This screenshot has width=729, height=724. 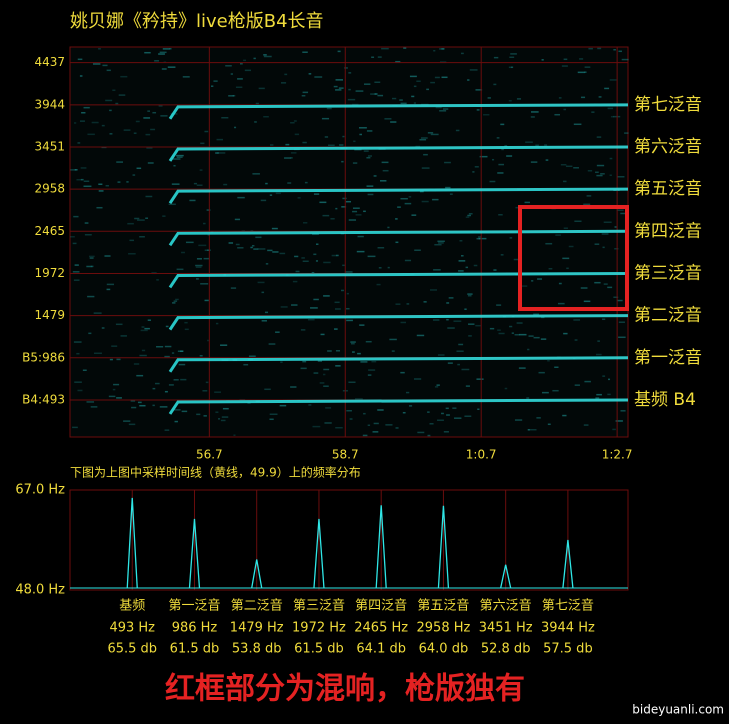 I want to click on plot-area, so click(x=349, y=540).